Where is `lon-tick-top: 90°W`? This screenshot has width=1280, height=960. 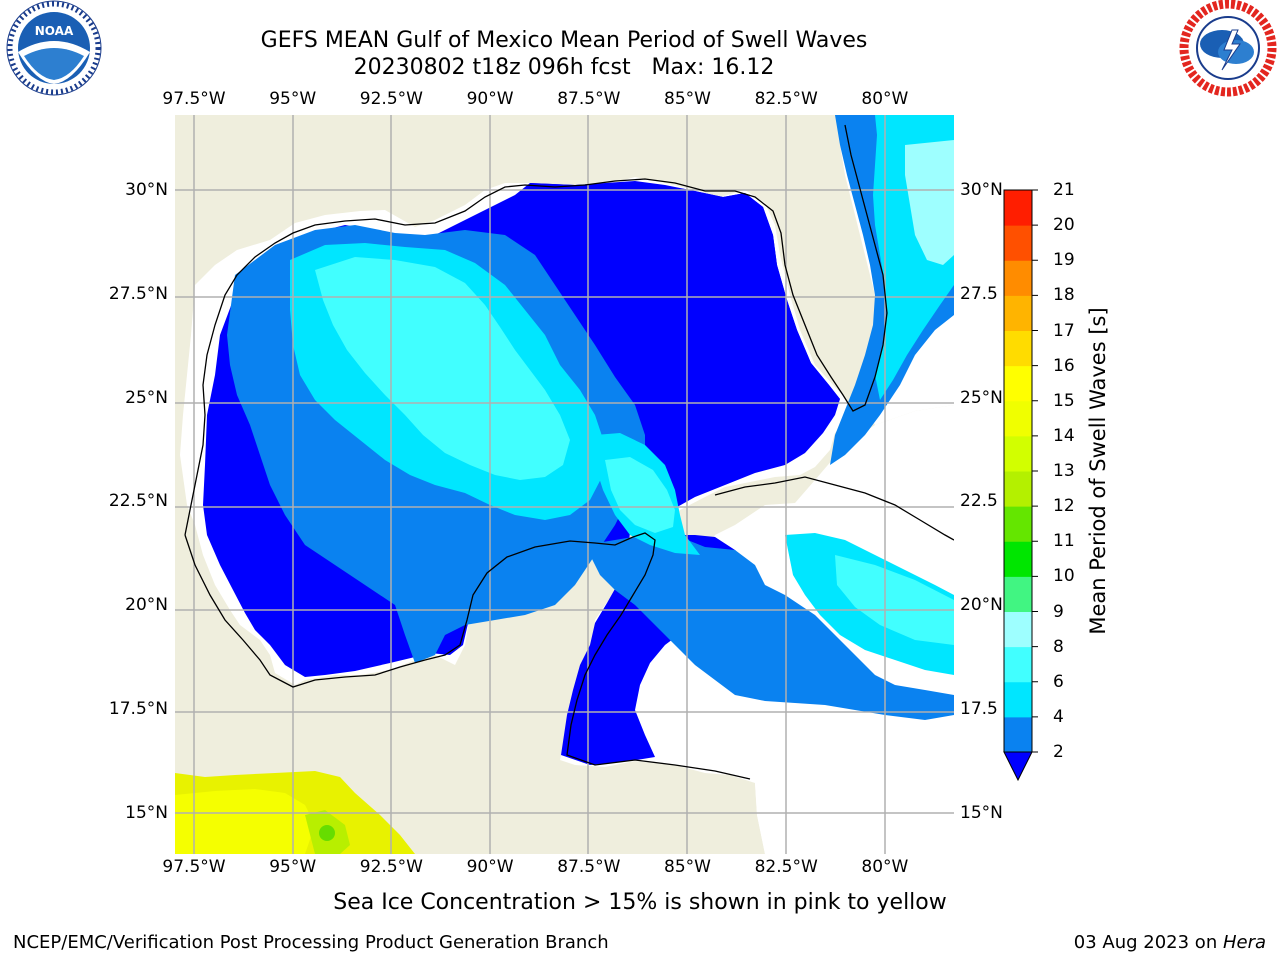
lon-tick-top: 90°W is located at coordinates (490, 99).